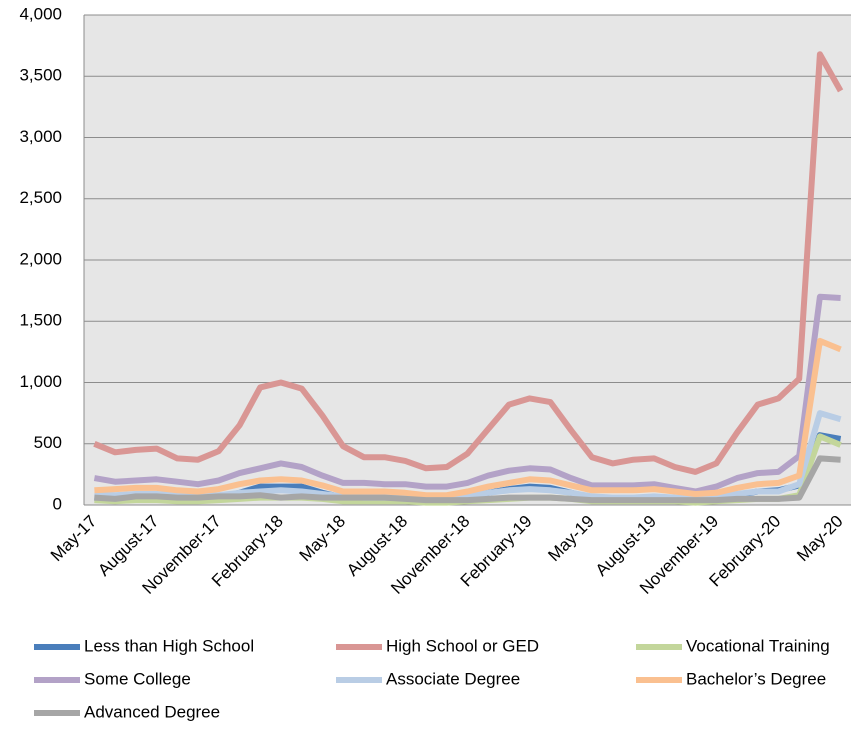 This screenshot has width=860, height=730. I want to click on y-tick-label: 2,000, so click(40, 258).